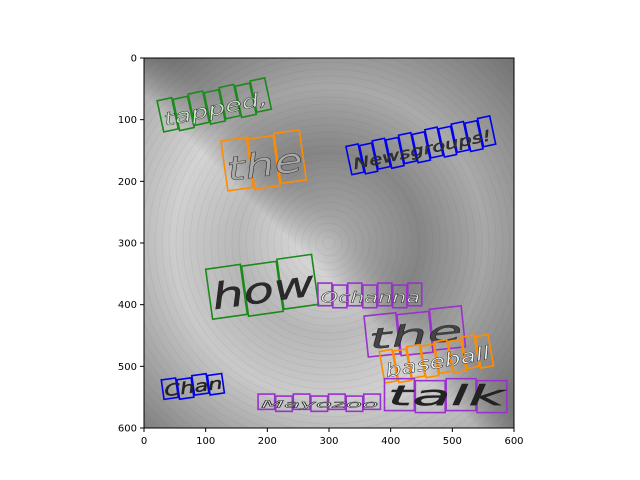 This screenshot has height=480, width=640. I want to click on word-annotation: Ochanna, so click(370, 295).